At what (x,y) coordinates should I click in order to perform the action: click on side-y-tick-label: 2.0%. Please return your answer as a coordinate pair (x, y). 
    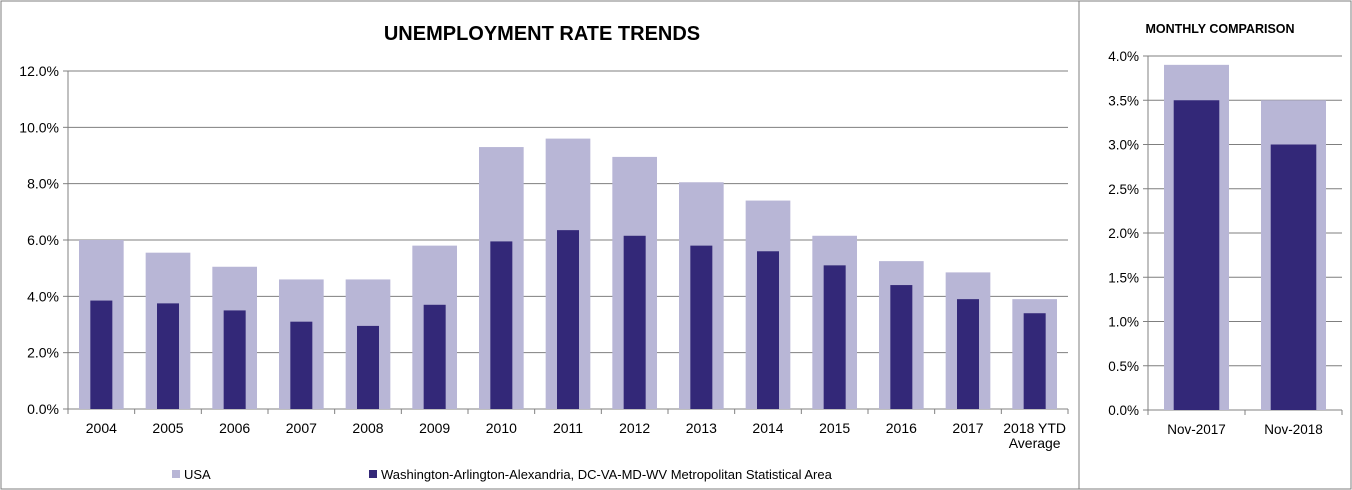
    Looking at the image, I should click on (1123, 233).